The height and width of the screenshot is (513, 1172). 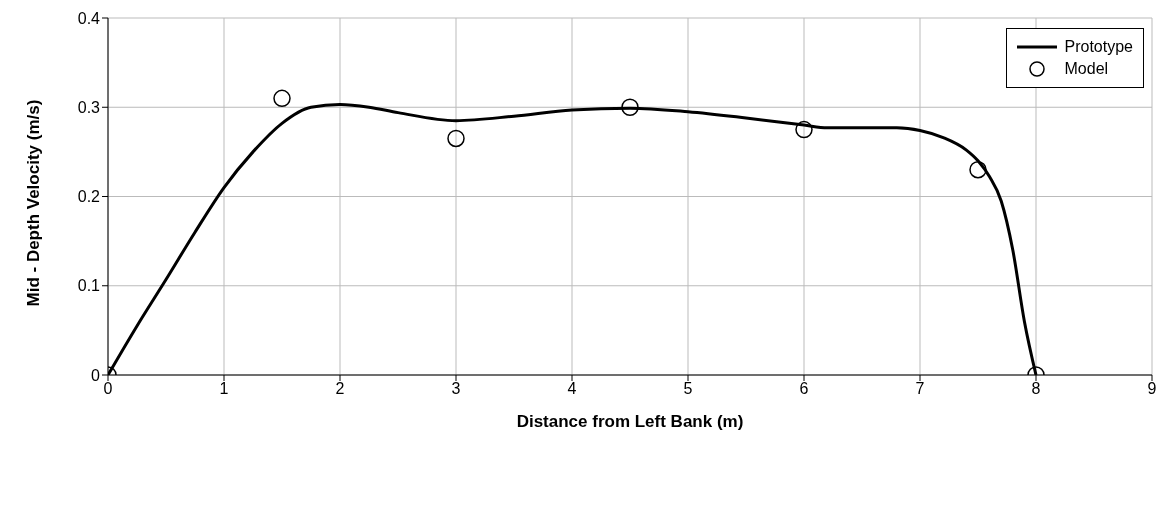 I want to click on y-tick-label: 0.3, so click(x=89, y=107).